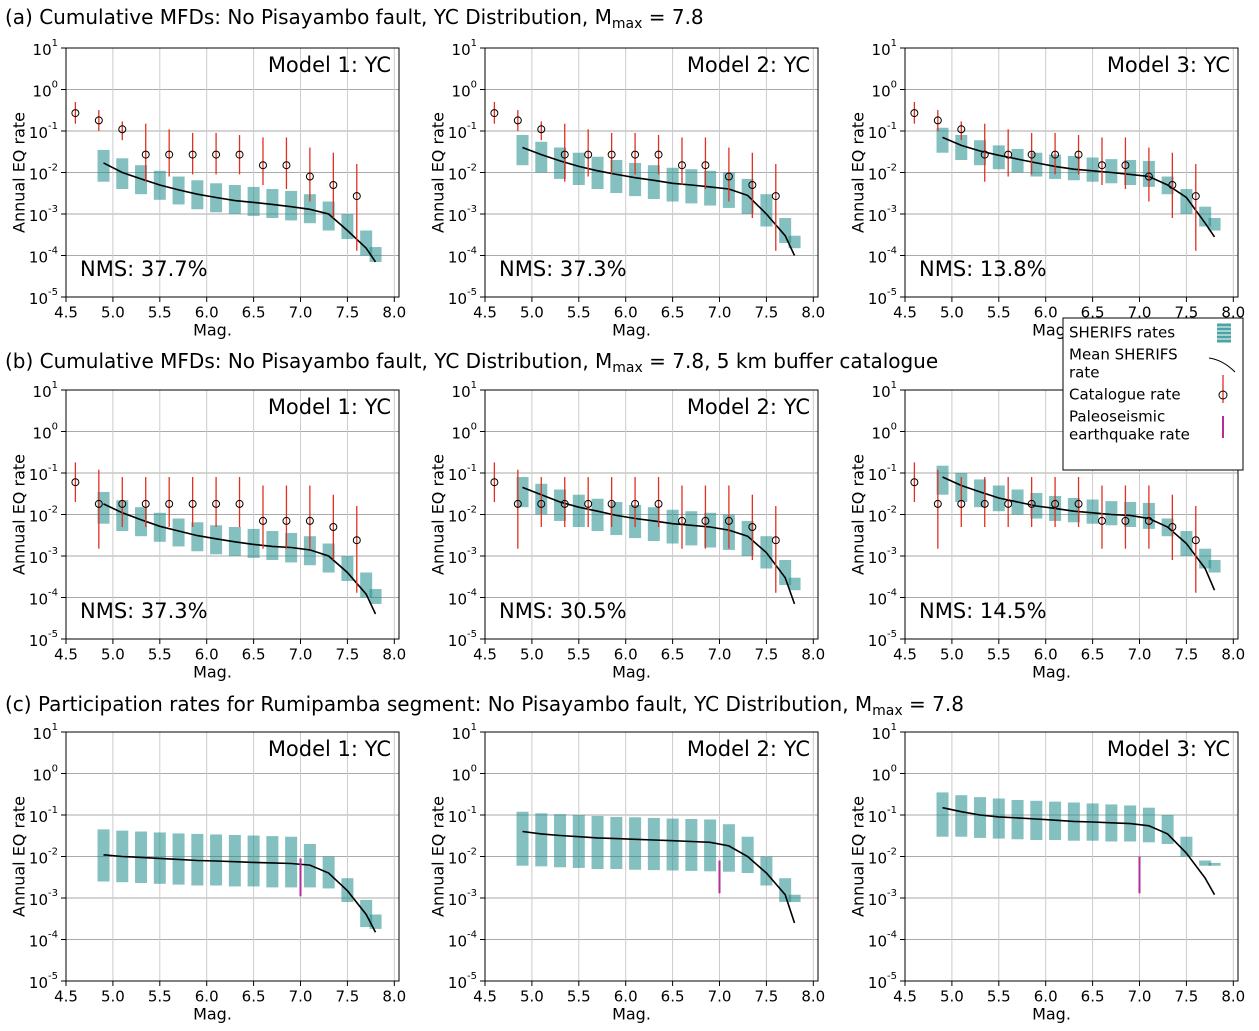 This screenshot has width=1259, height=1031. What do you see at coordinates (212, 1014) in the screenshot?
I see `x-axis-label: Mag.` at bounding box center [212, 1014].